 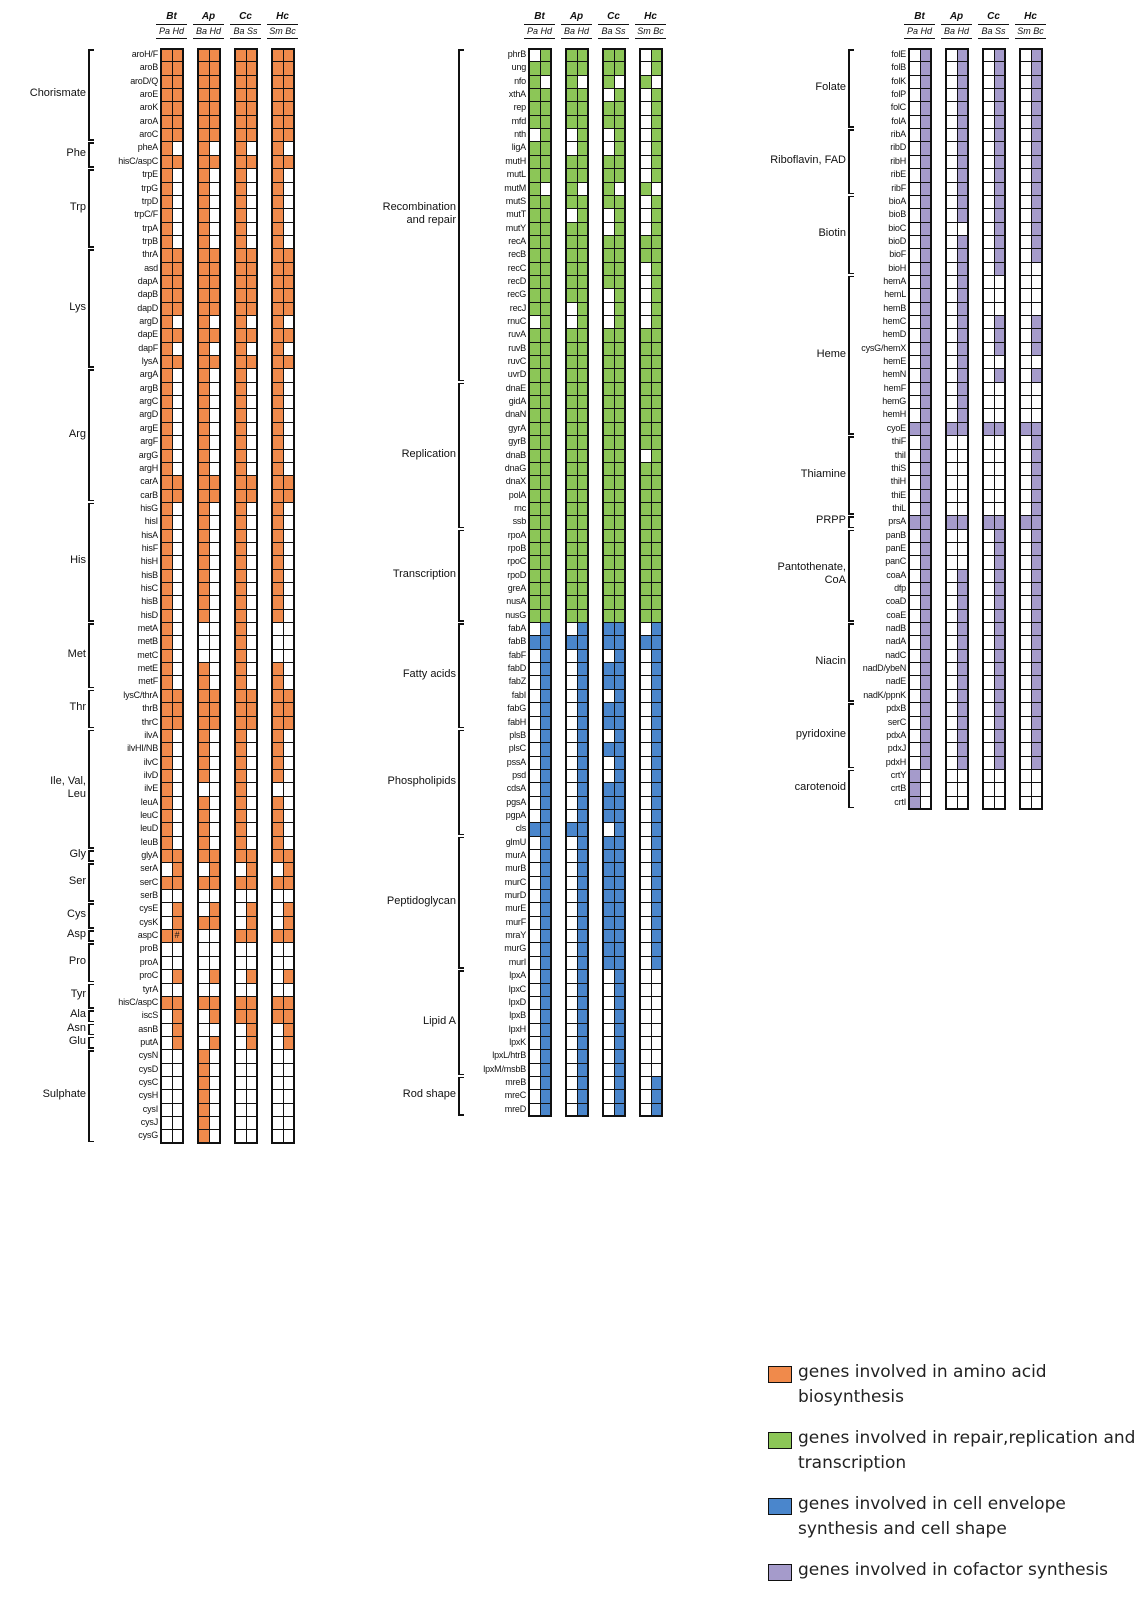 I want to click on group-label: Sulphate, so click(x=64, y=1094).